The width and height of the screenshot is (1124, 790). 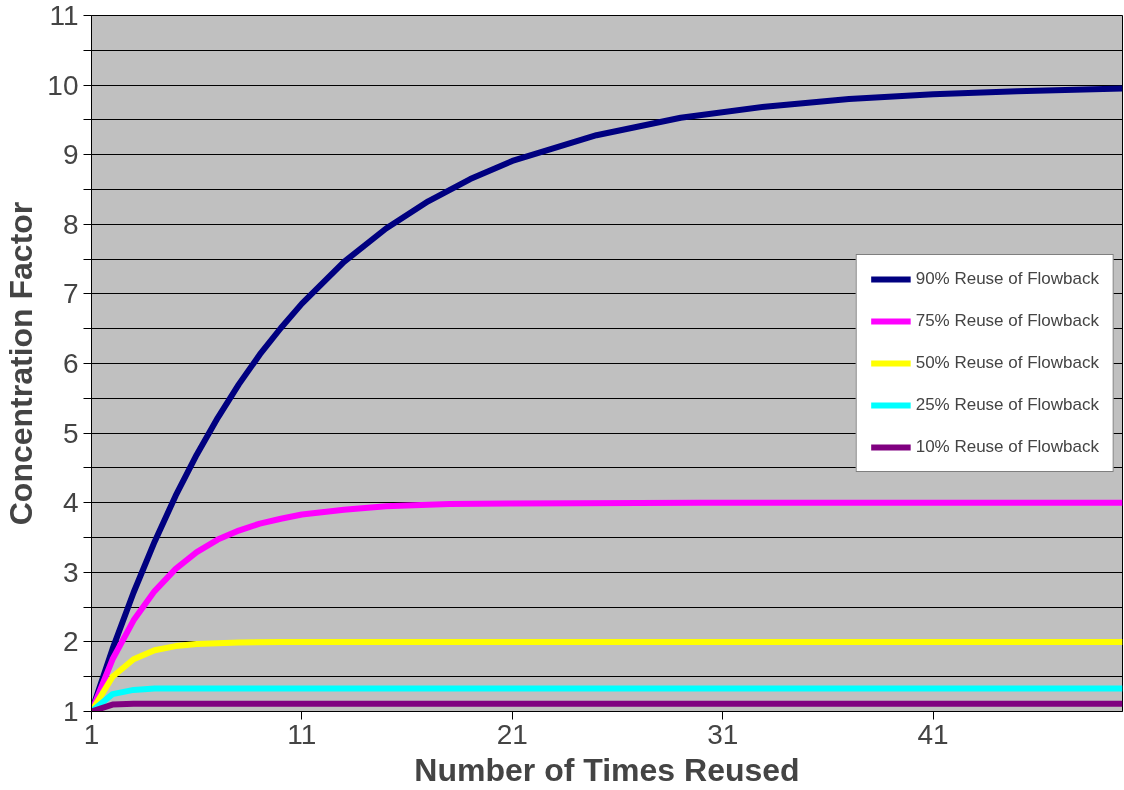 What do you see at coordinates (70, 711) in the screenshot?
I see `y-tick-label: 1` at bounding box center [70, 711].